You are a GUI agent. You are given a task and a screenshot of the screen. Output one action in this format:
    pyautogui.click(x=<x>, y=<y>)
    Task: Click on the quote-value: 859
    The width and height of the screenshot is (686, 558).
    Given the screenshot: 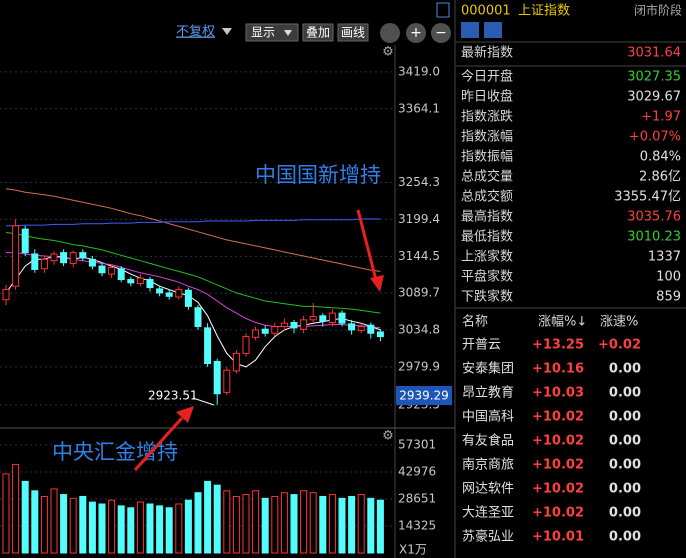 What is the action you would take?
    pyautogui.click(x=668, y=297)
    